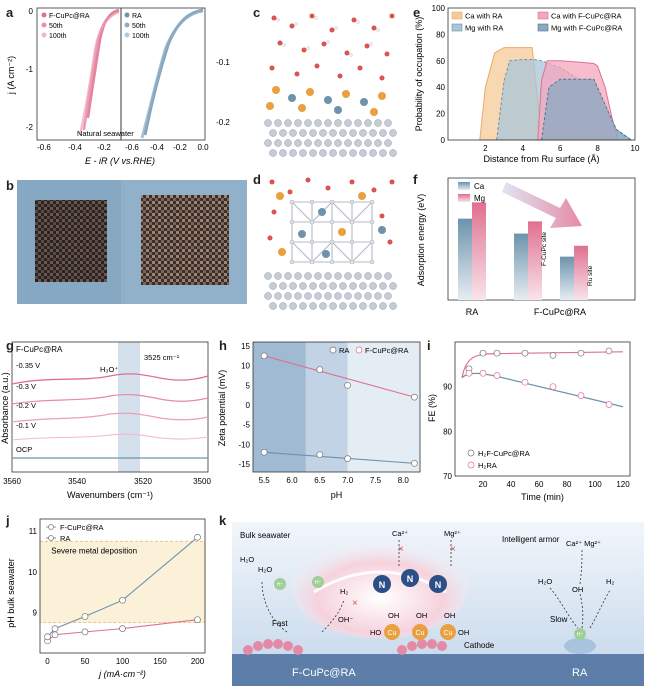 Image resolution: width=647 pixels, height=690 pixels. I want to click on e-xtick: 10, so click(635, 148).